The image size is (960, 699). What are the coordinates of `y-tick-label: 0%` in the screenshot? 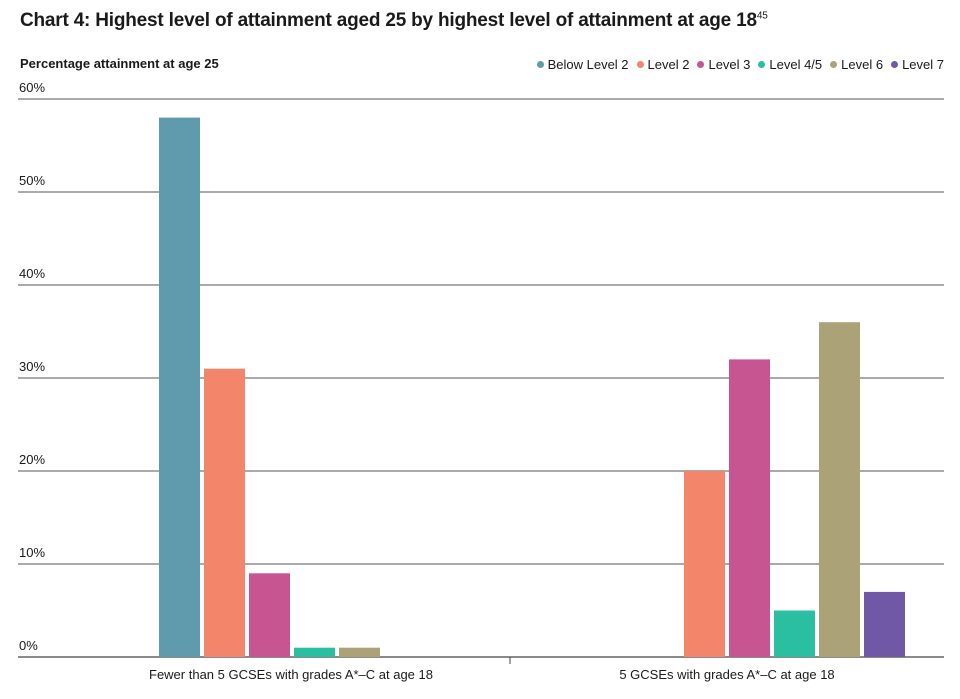 It's located at (28, 645).